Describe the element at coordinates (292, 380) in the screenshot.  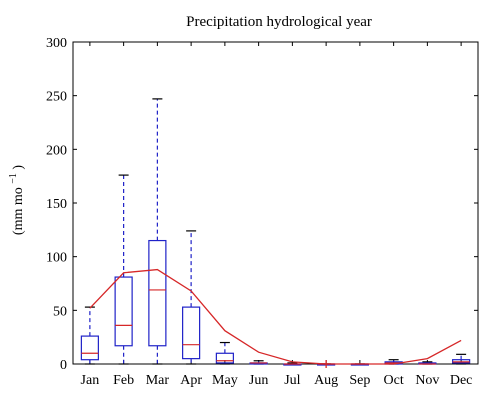
I see `x-tick-label-jul: Jul` at that location.